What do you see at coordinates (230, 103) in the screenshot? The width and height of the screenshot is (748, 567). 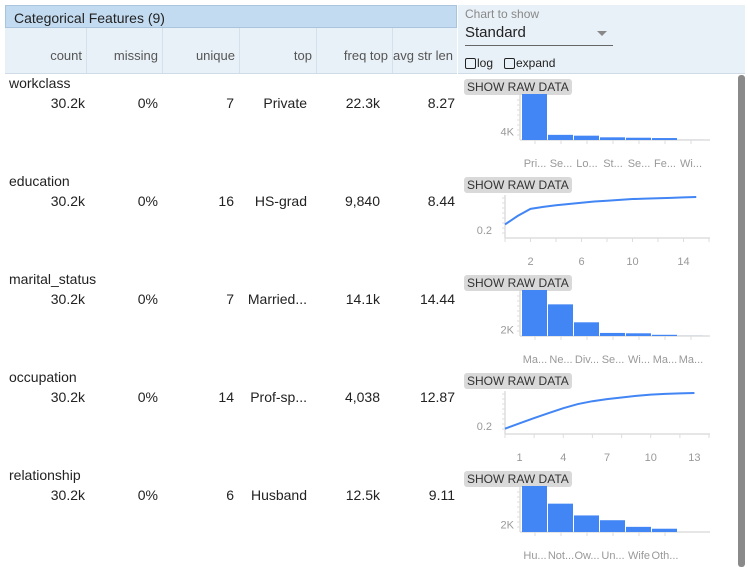 I see `value-unique: 7` at bounding box center [230, 103].